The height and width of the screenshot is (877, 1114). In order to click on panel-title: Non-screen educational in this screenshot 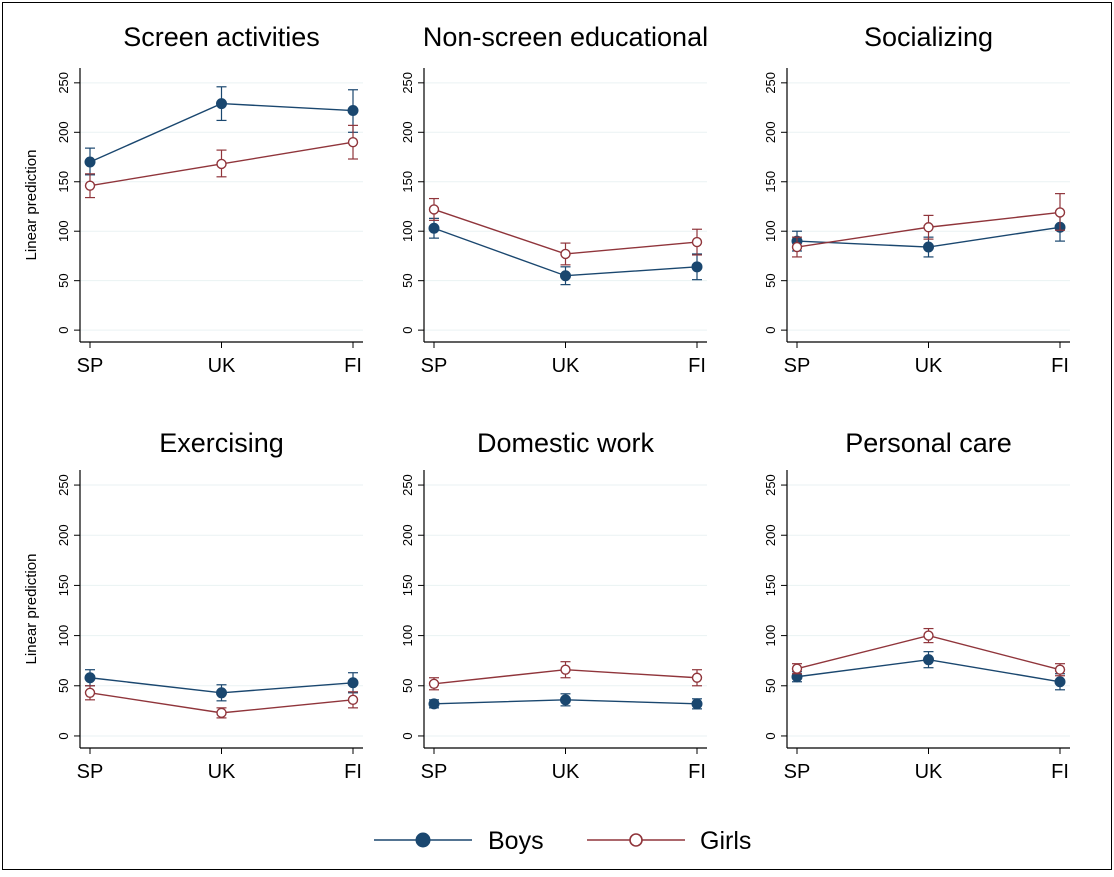, I will do `click(565, 37)`.